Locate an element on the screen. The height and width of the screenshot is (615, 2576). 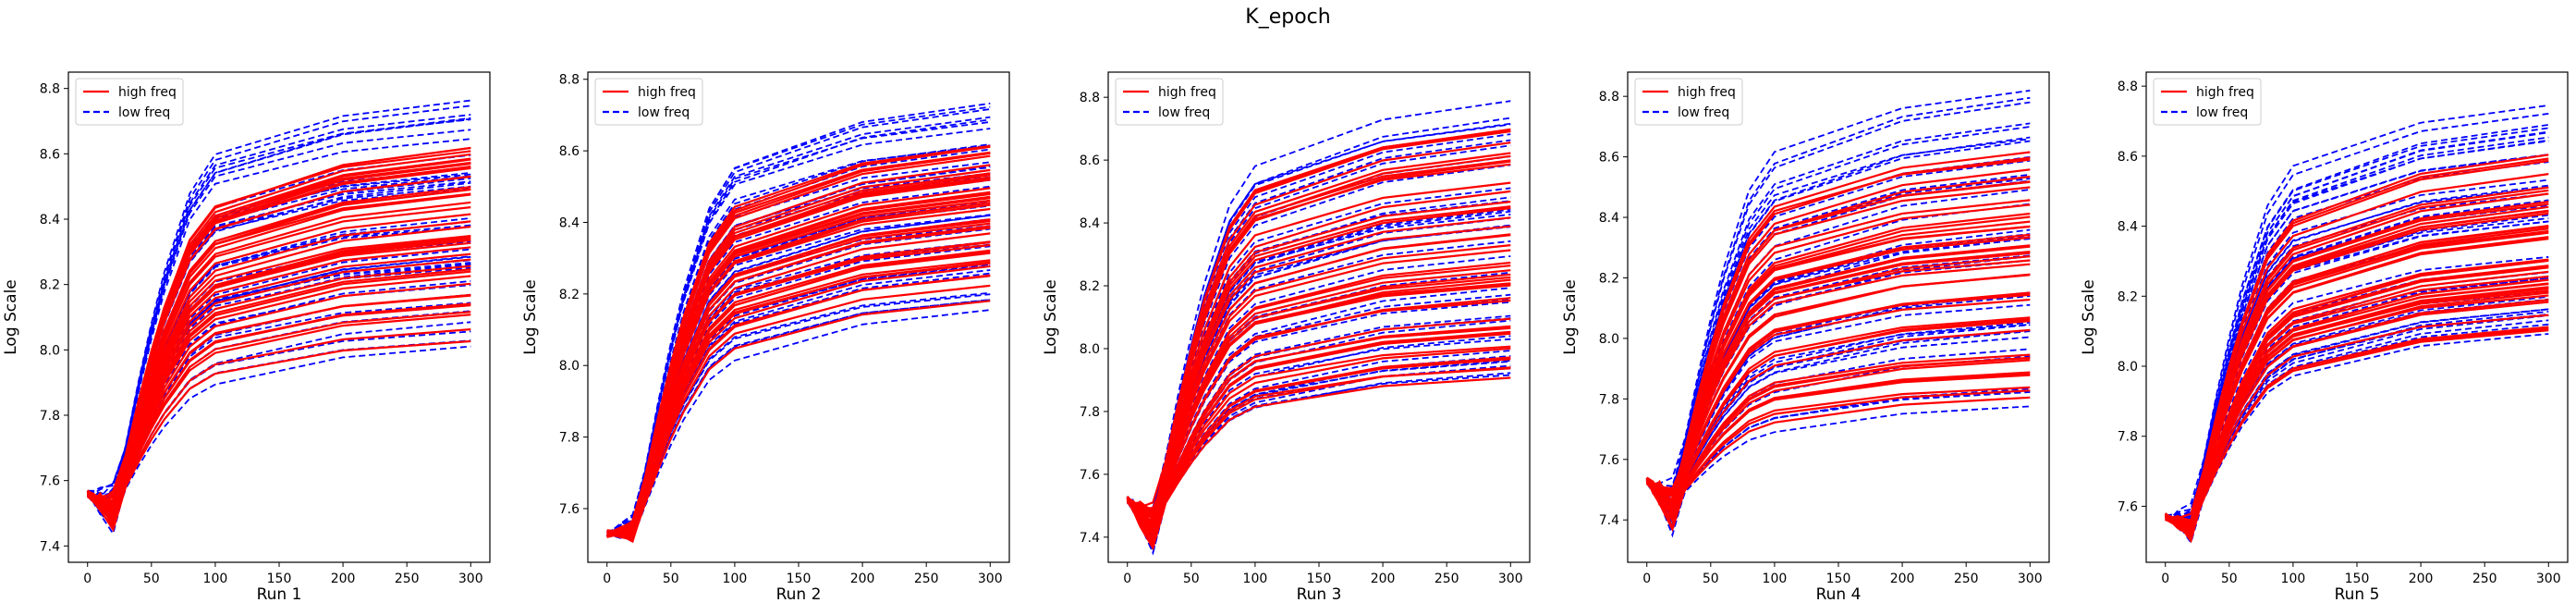
x-axis-label: Run 1 is located at coordinates (279, 594).